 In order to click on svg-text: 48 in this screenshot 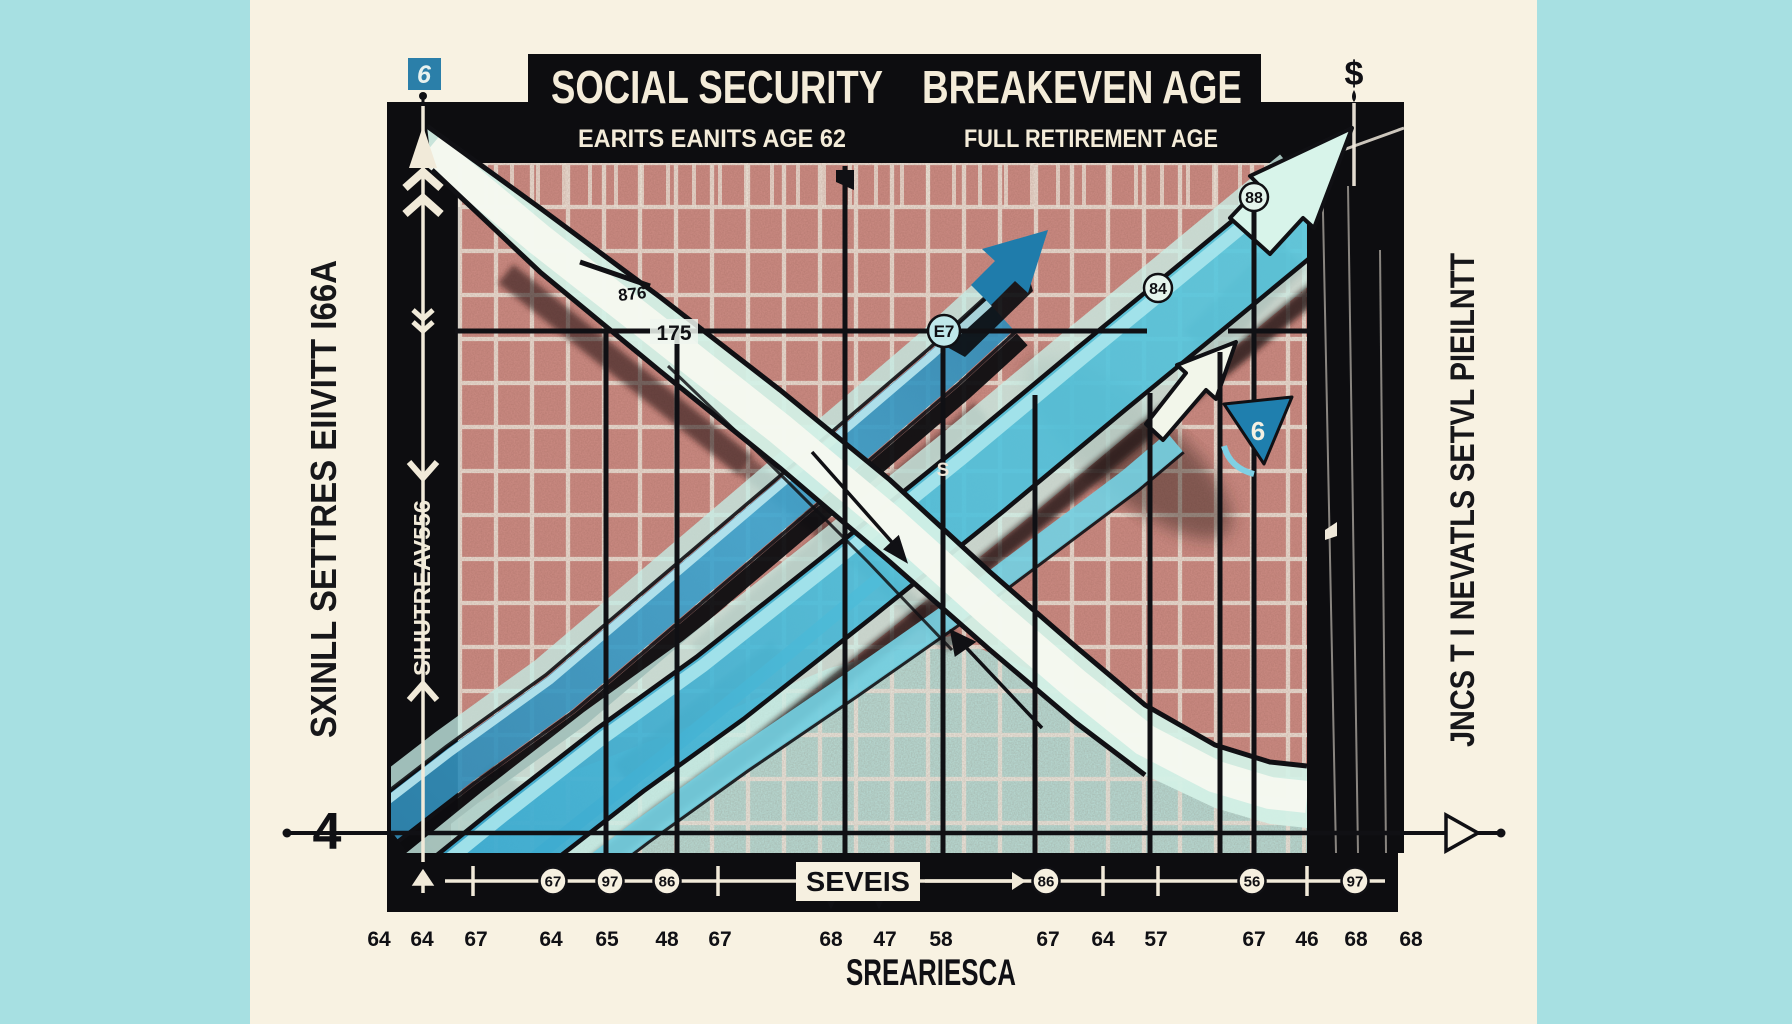, I will do `click(667, 939)`.